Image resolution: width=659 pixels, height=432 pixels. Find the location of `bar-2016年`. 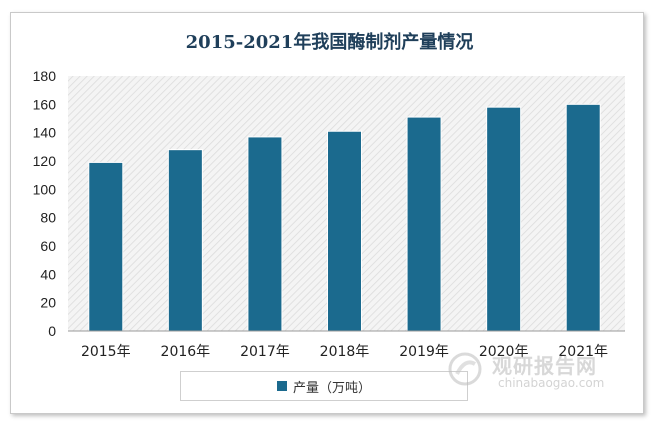

bar-2016年 is located at coordinates (185, 240).